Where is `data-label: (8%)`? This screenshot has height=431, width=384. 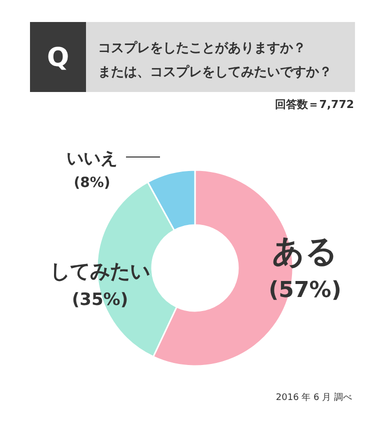 data-label: (8%) is located at coordinates (92, 183).